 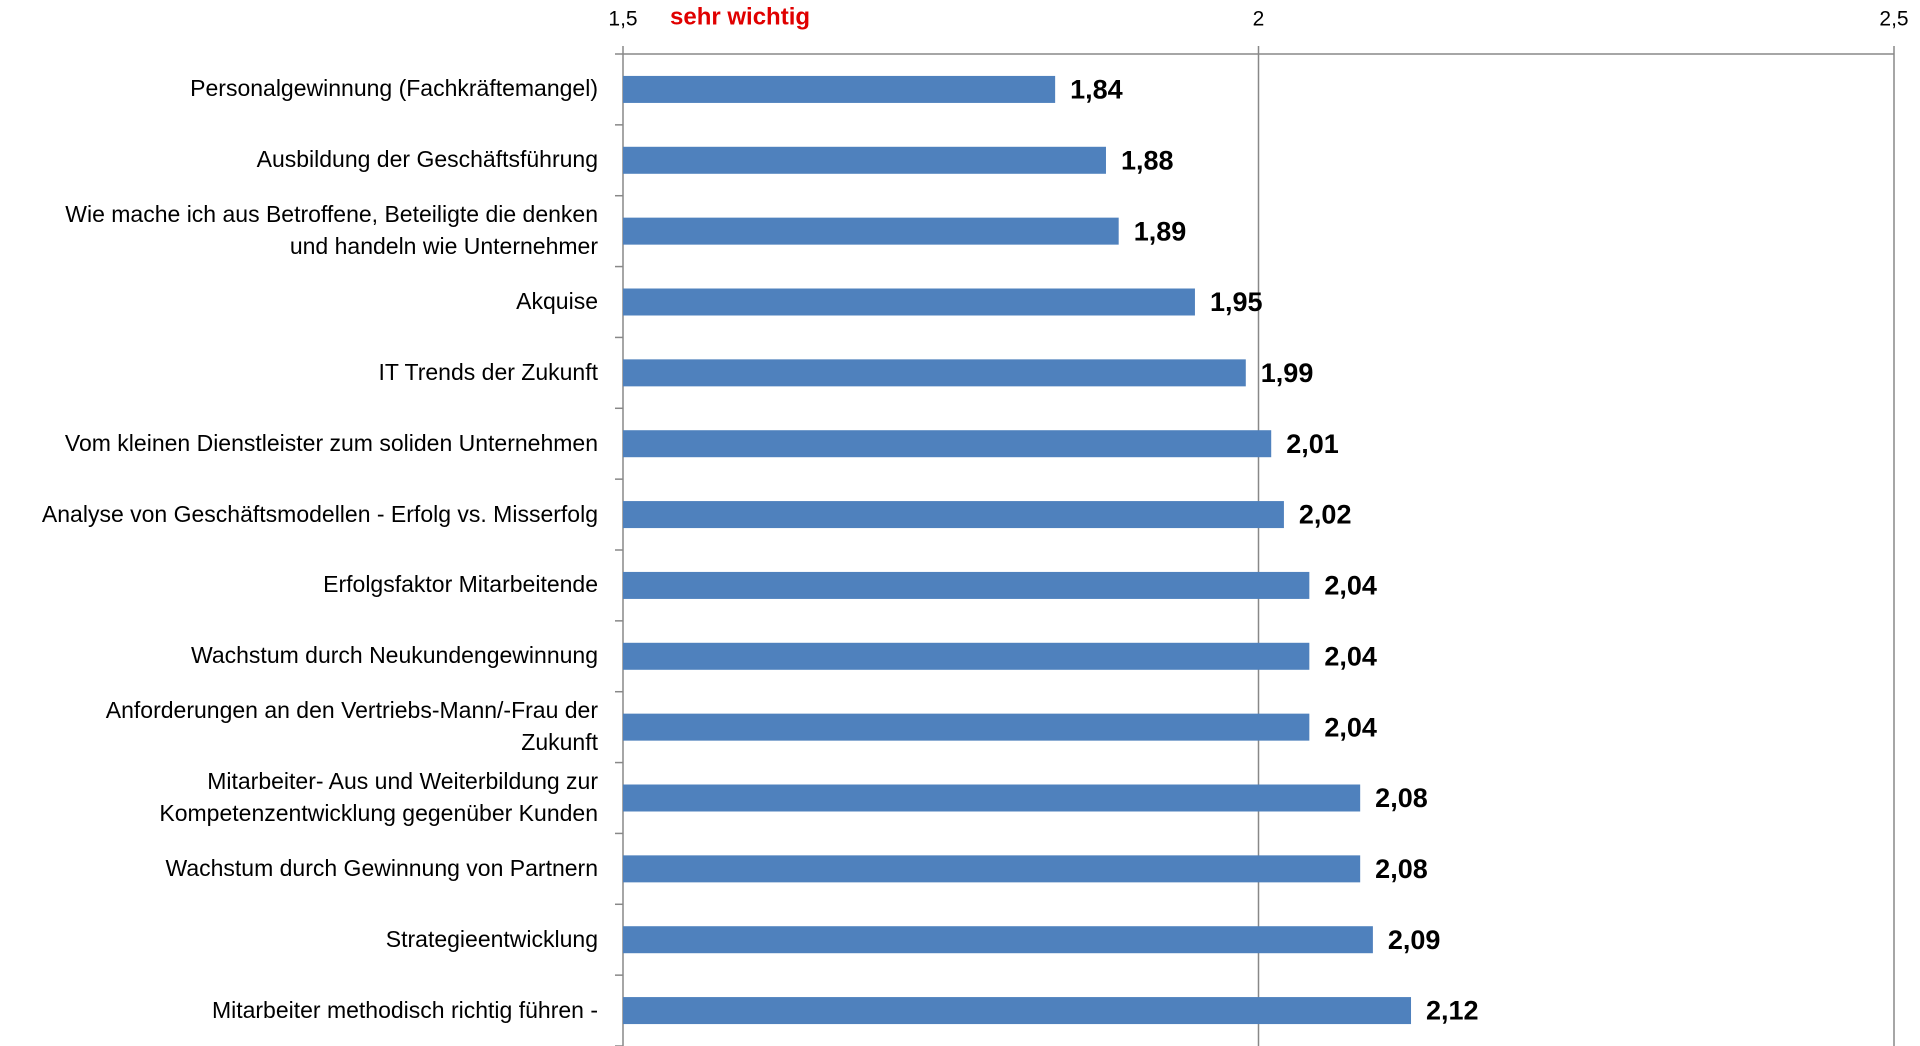 I want to click on category-label: Strategieentwicklung, so click(x=491, y=938).